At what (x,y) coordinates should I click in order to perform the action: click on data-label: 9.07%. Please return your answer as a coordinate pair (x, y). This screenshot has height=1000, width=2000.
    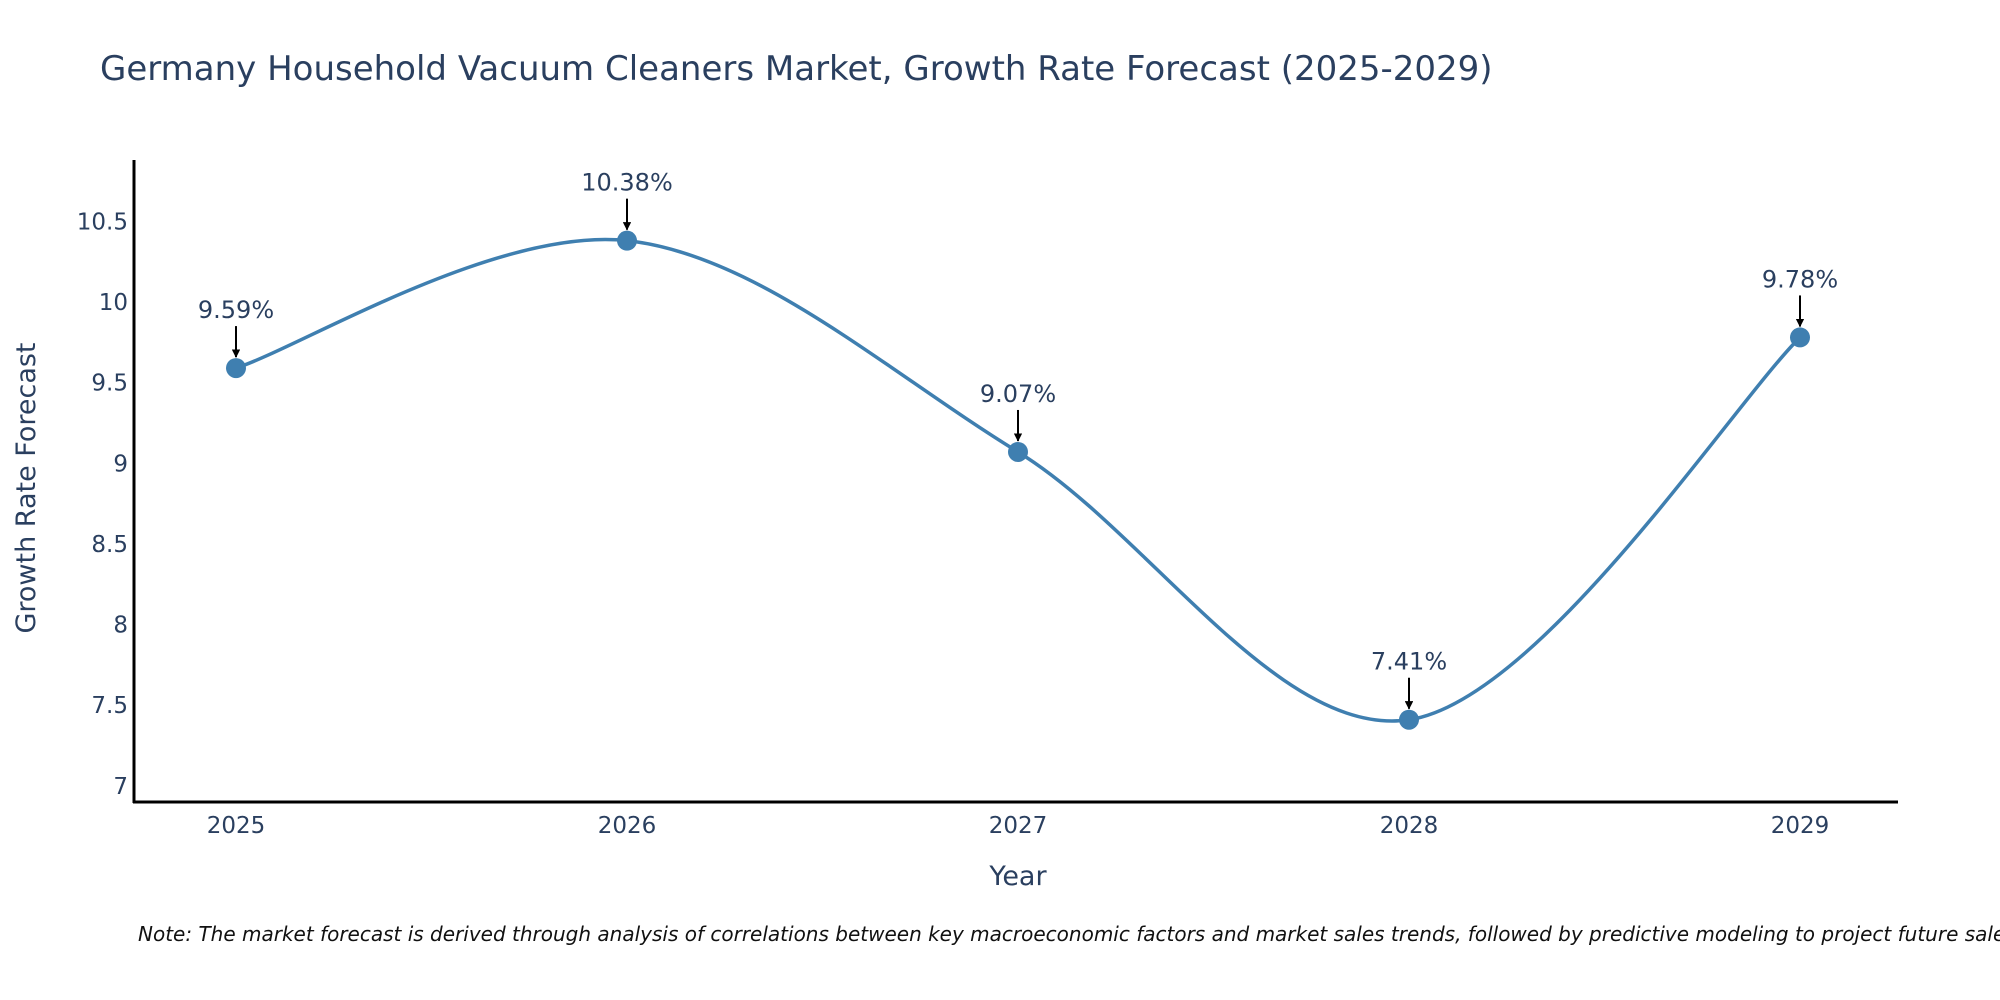
    Looking at the image, I should click on (1018, 394).